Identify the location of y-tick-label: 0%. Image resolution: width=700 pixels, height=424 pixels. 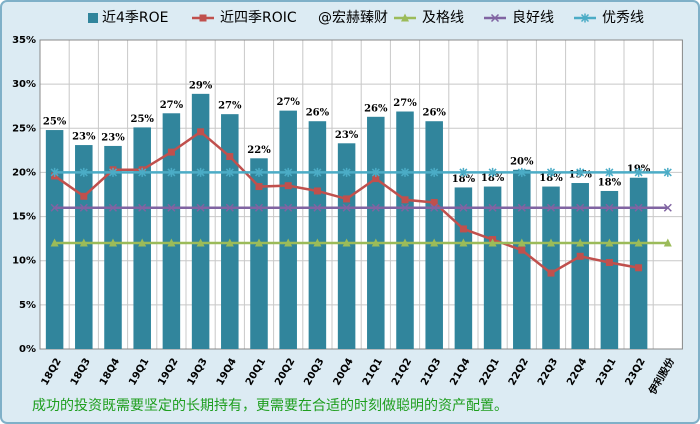
(27, 349).